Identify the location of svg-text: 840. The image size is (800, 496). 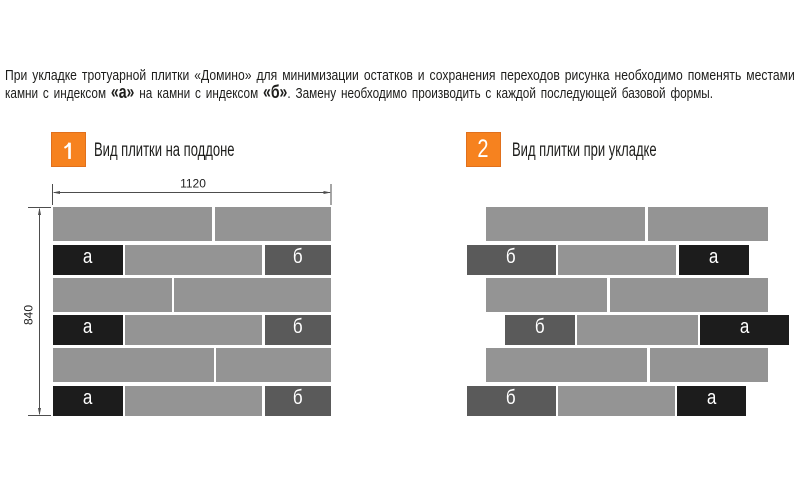
(29, 315).